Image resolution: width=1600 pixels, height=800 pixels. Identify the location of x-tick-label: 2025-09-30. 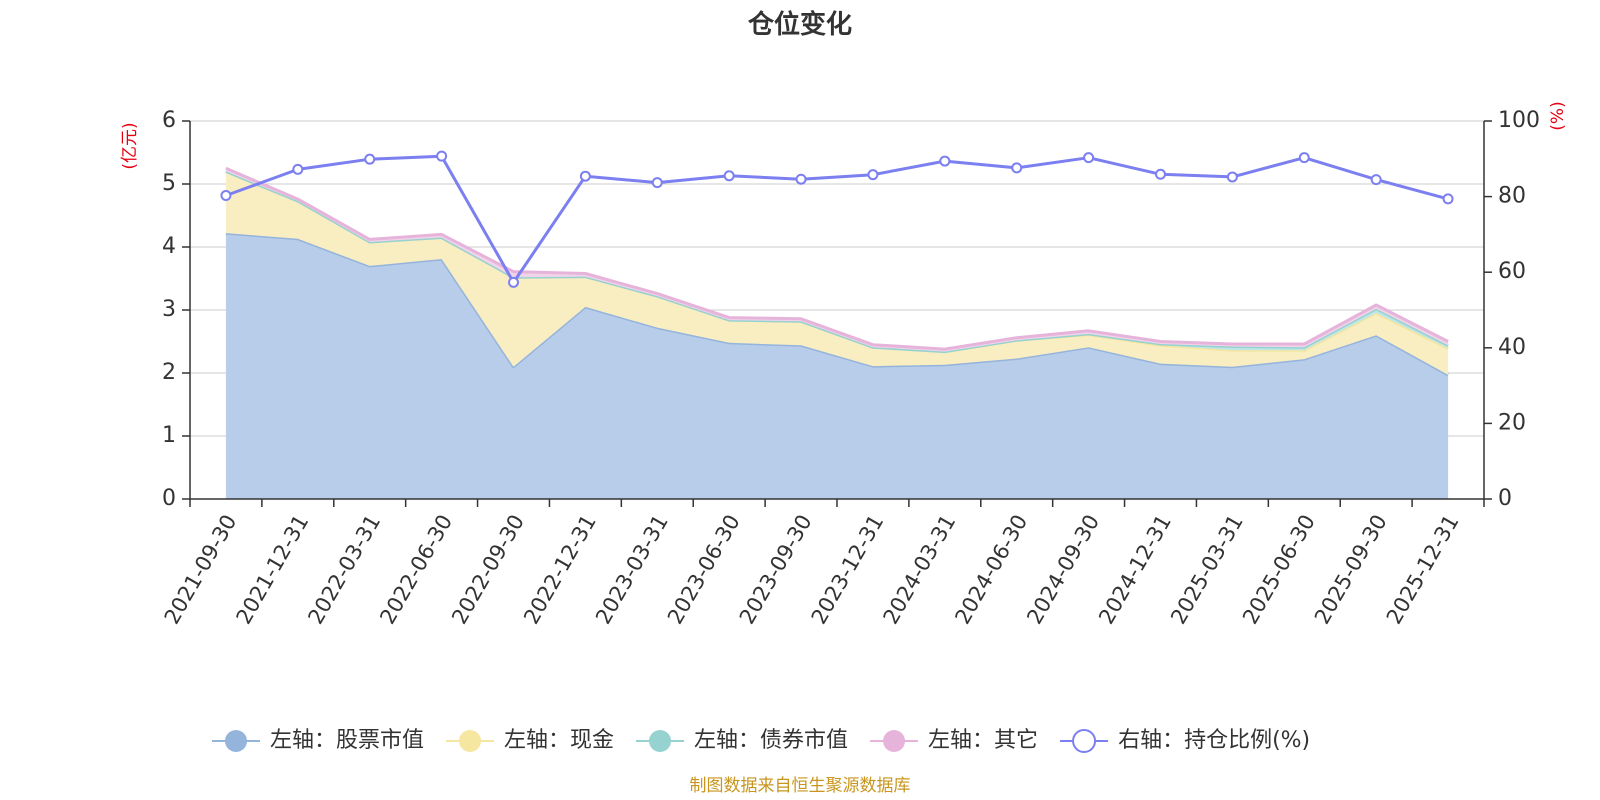
(1351, 570).